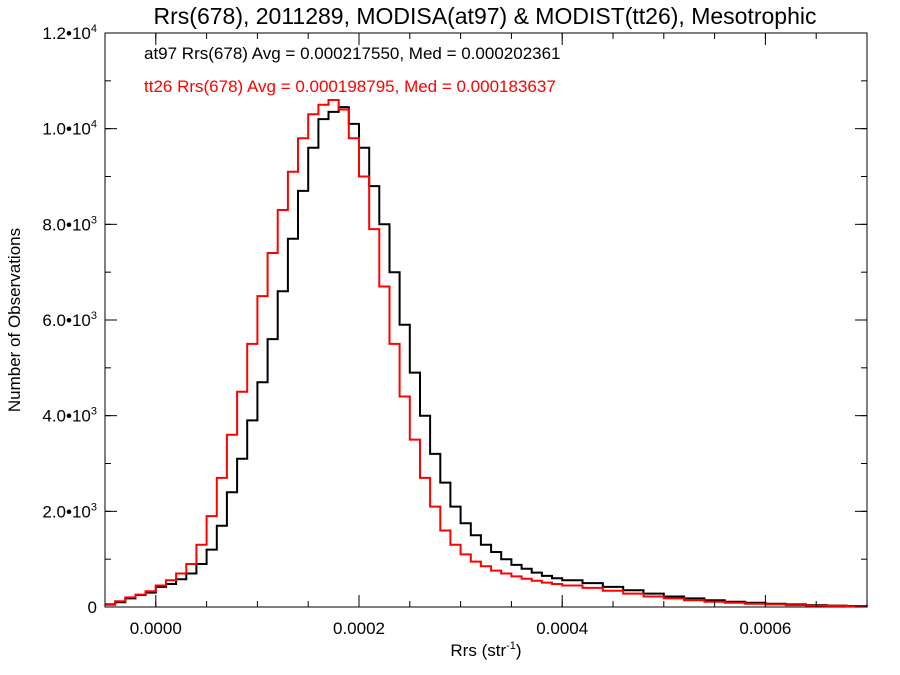 Image resolution: width=900 pixels, height=675 pixels. I want to click on x-axis-label-sup: -1, so click(511, 646).